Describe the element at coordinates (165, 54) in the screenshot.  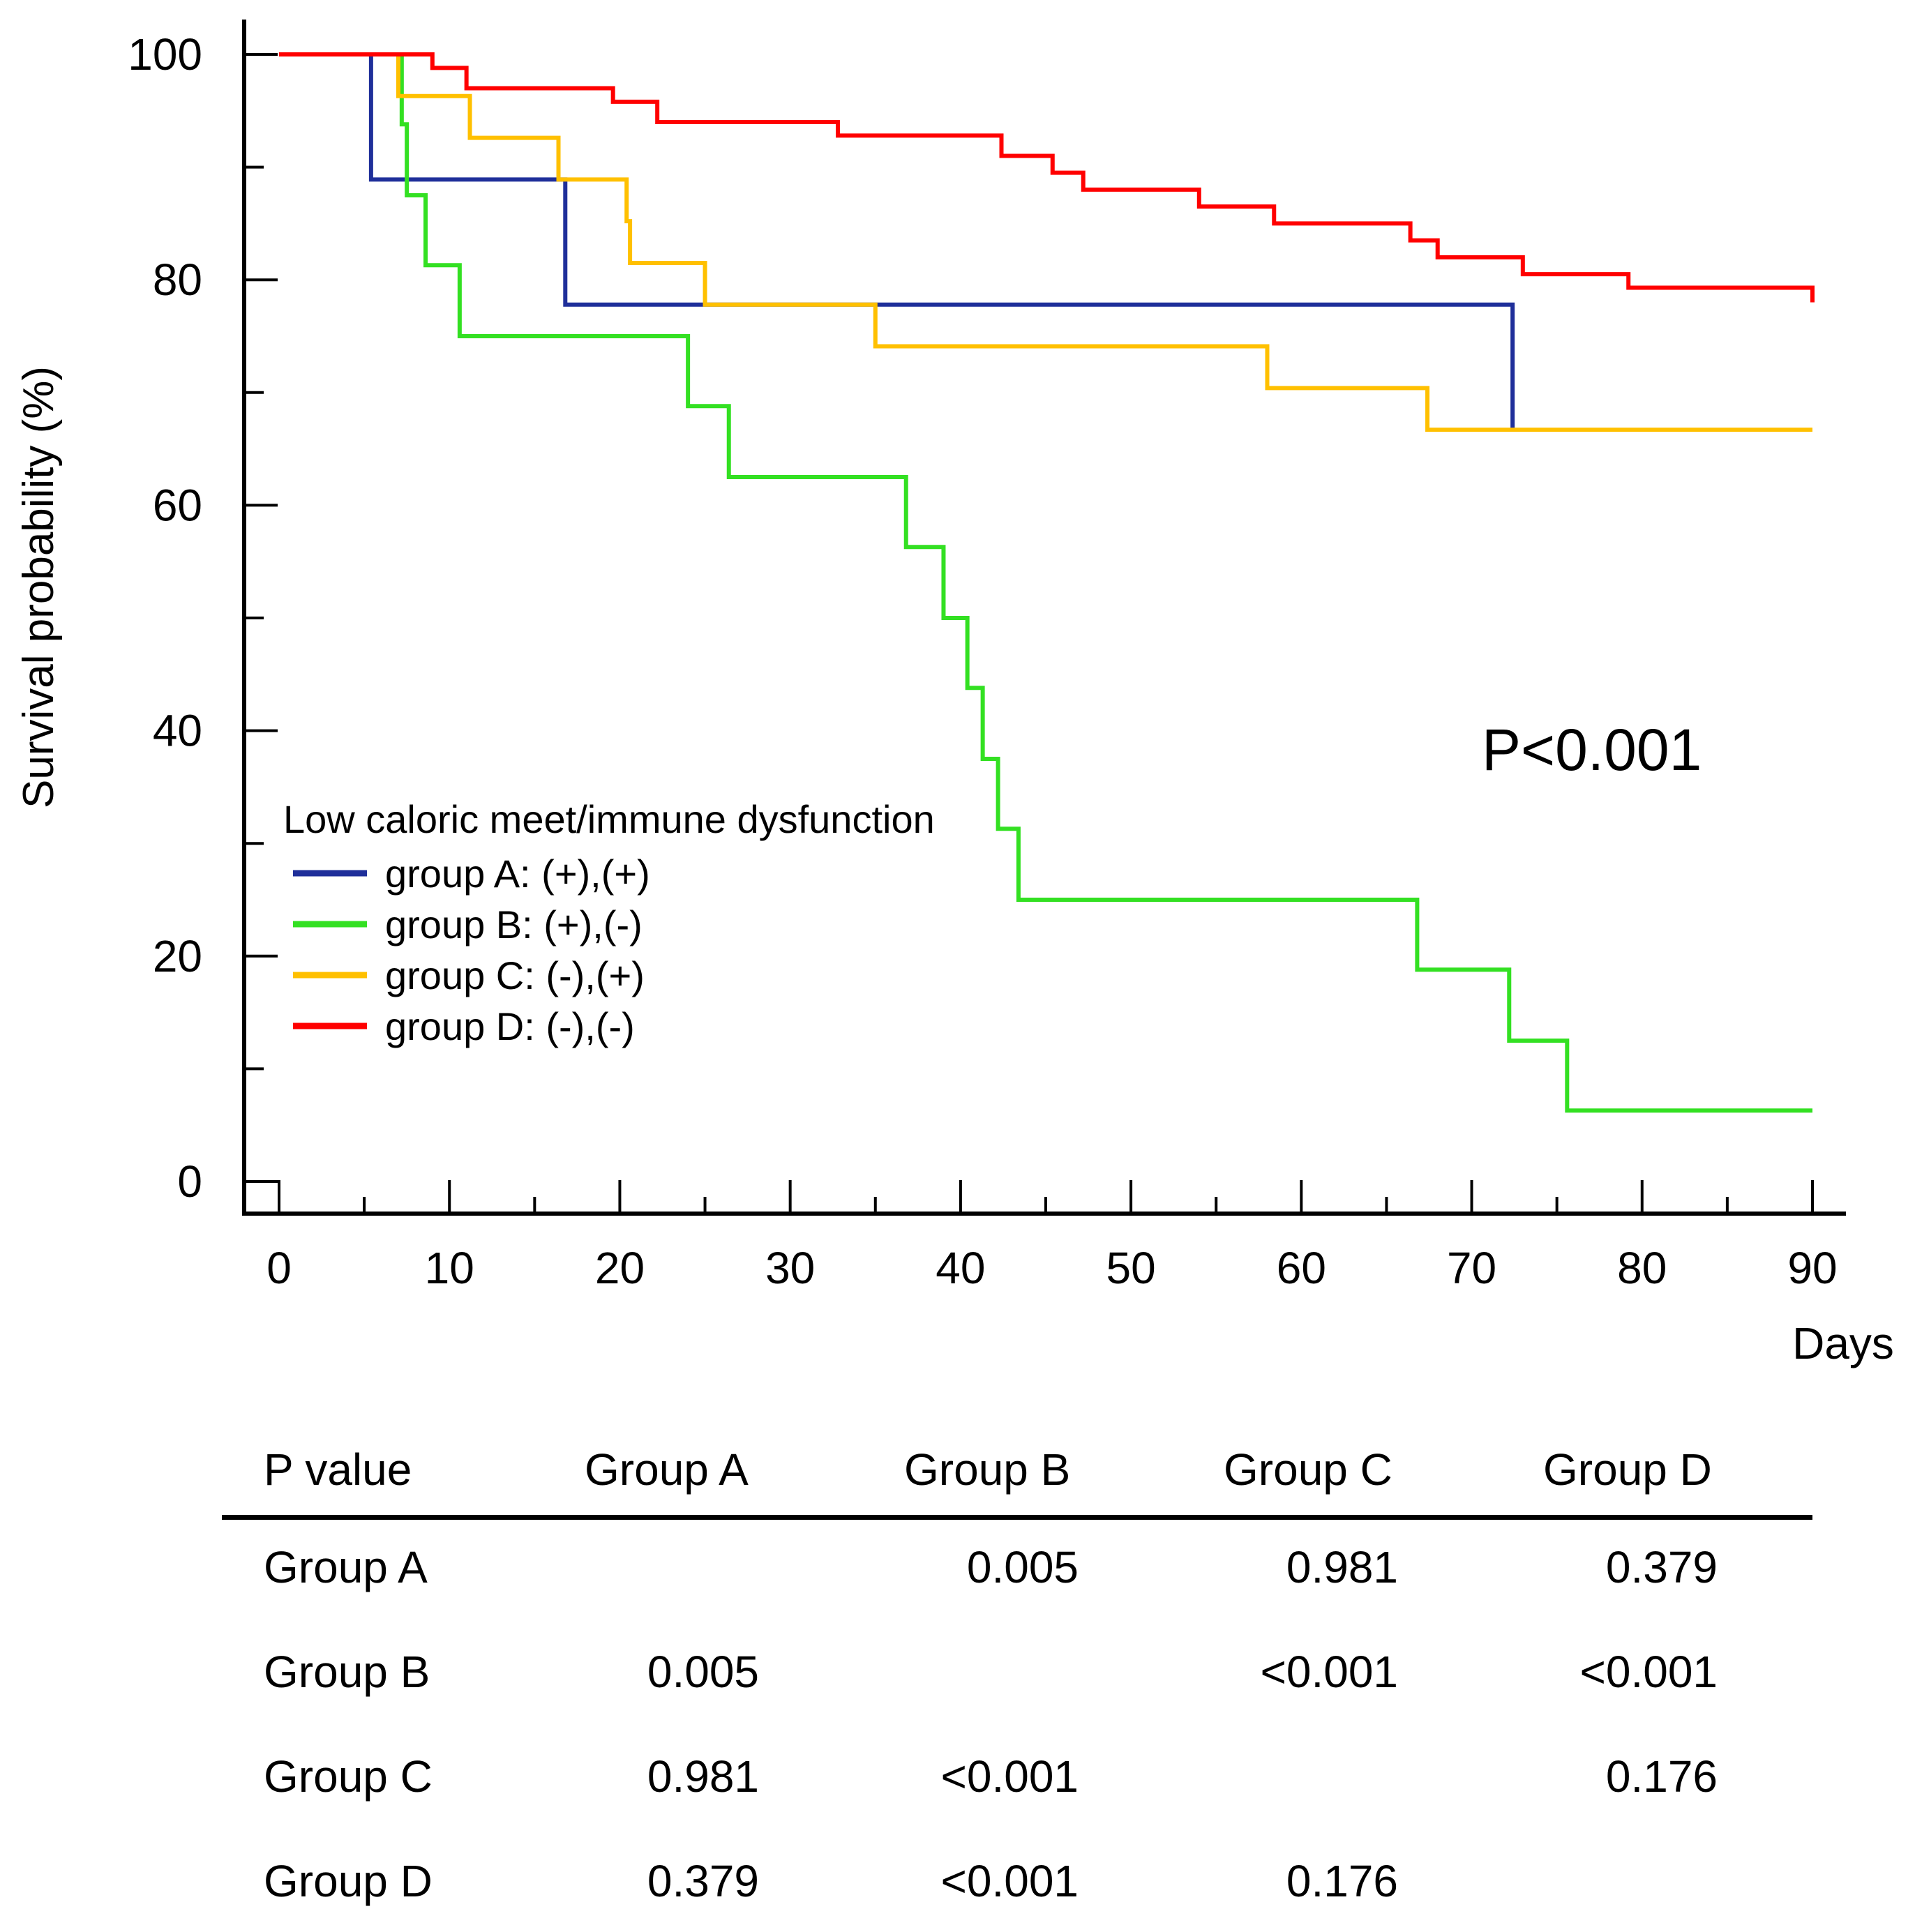
I see `y-tick-label: 100` at that location.